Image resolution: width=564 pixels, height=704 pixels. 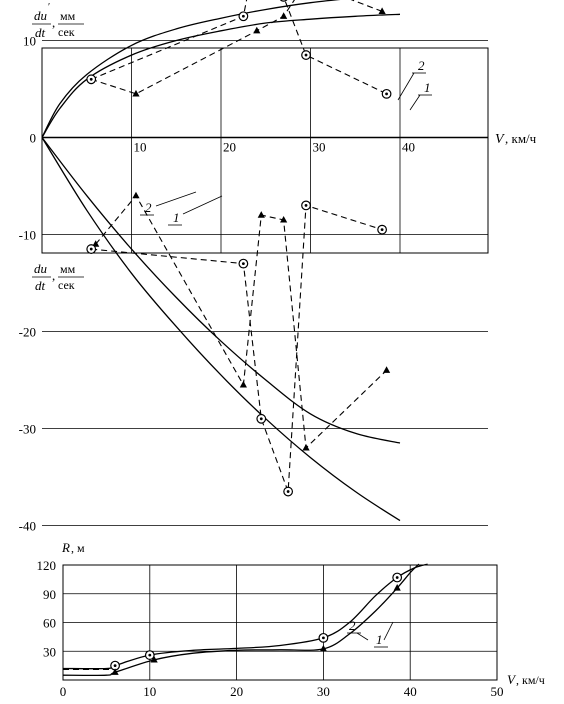 I want to click on chart1-x-tick-label: 10, so click(x=140, y=147).